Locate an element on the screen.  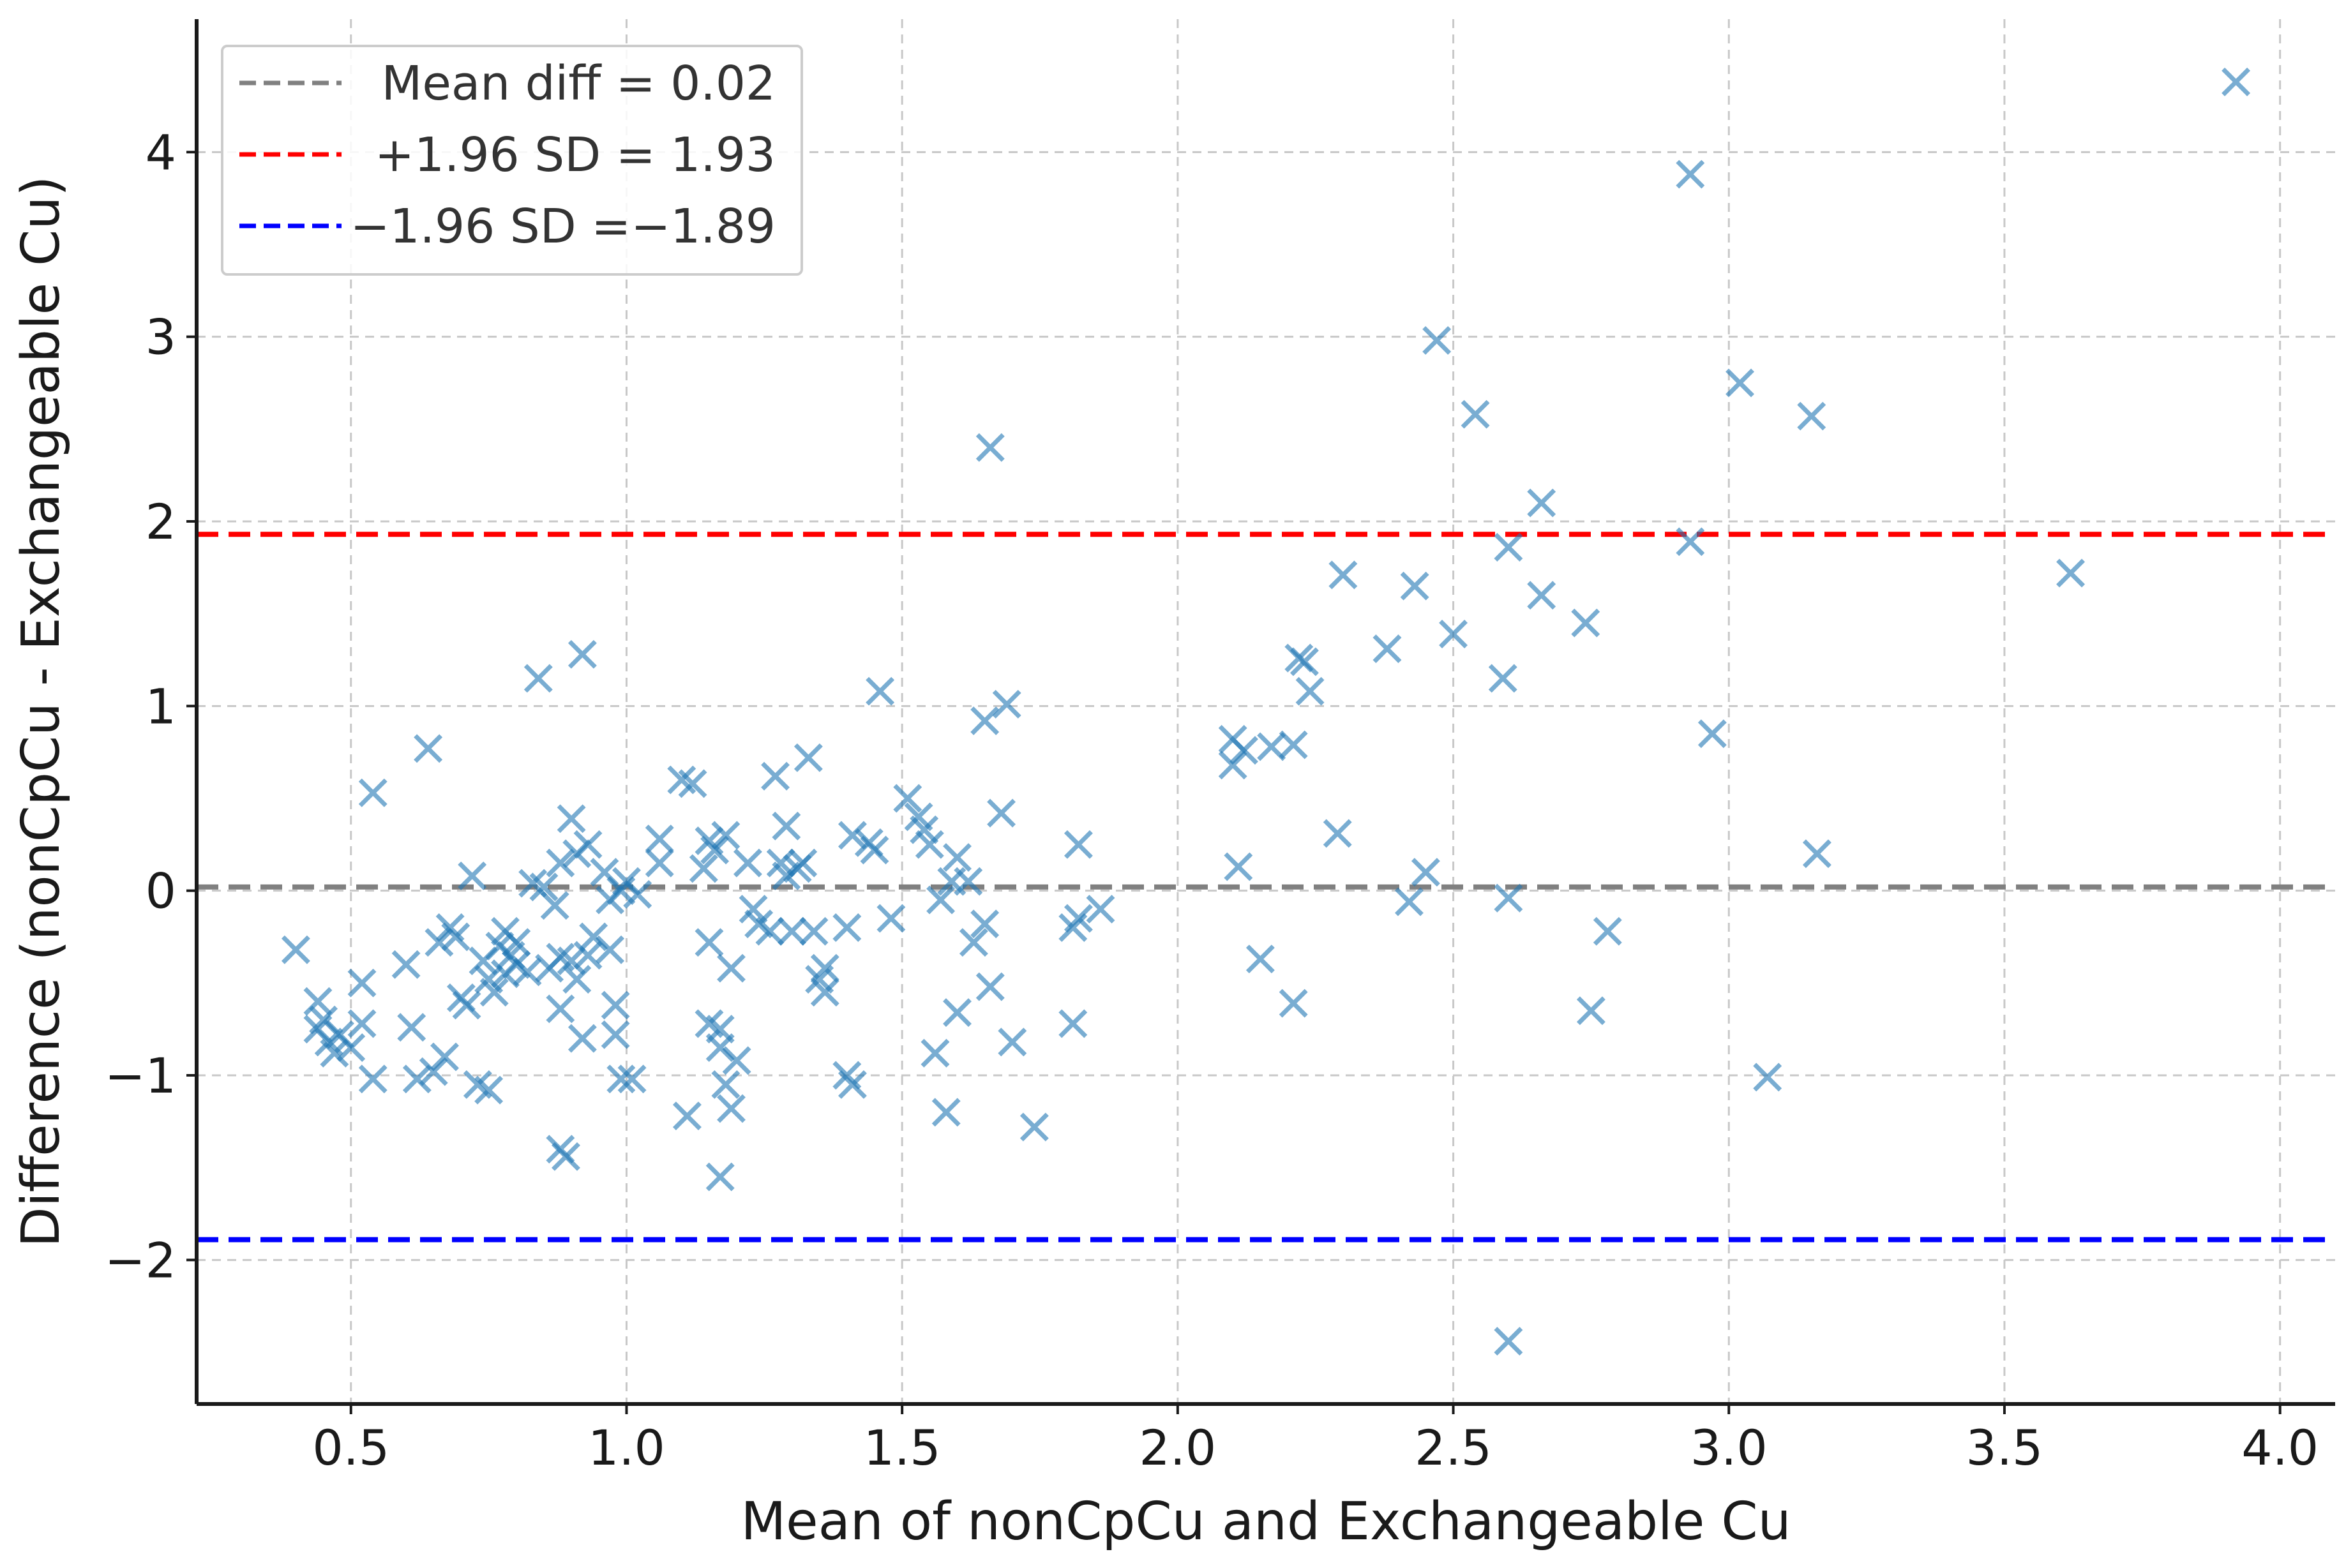
y-tick-label-3: 1 is located at coordinates (161, 706).